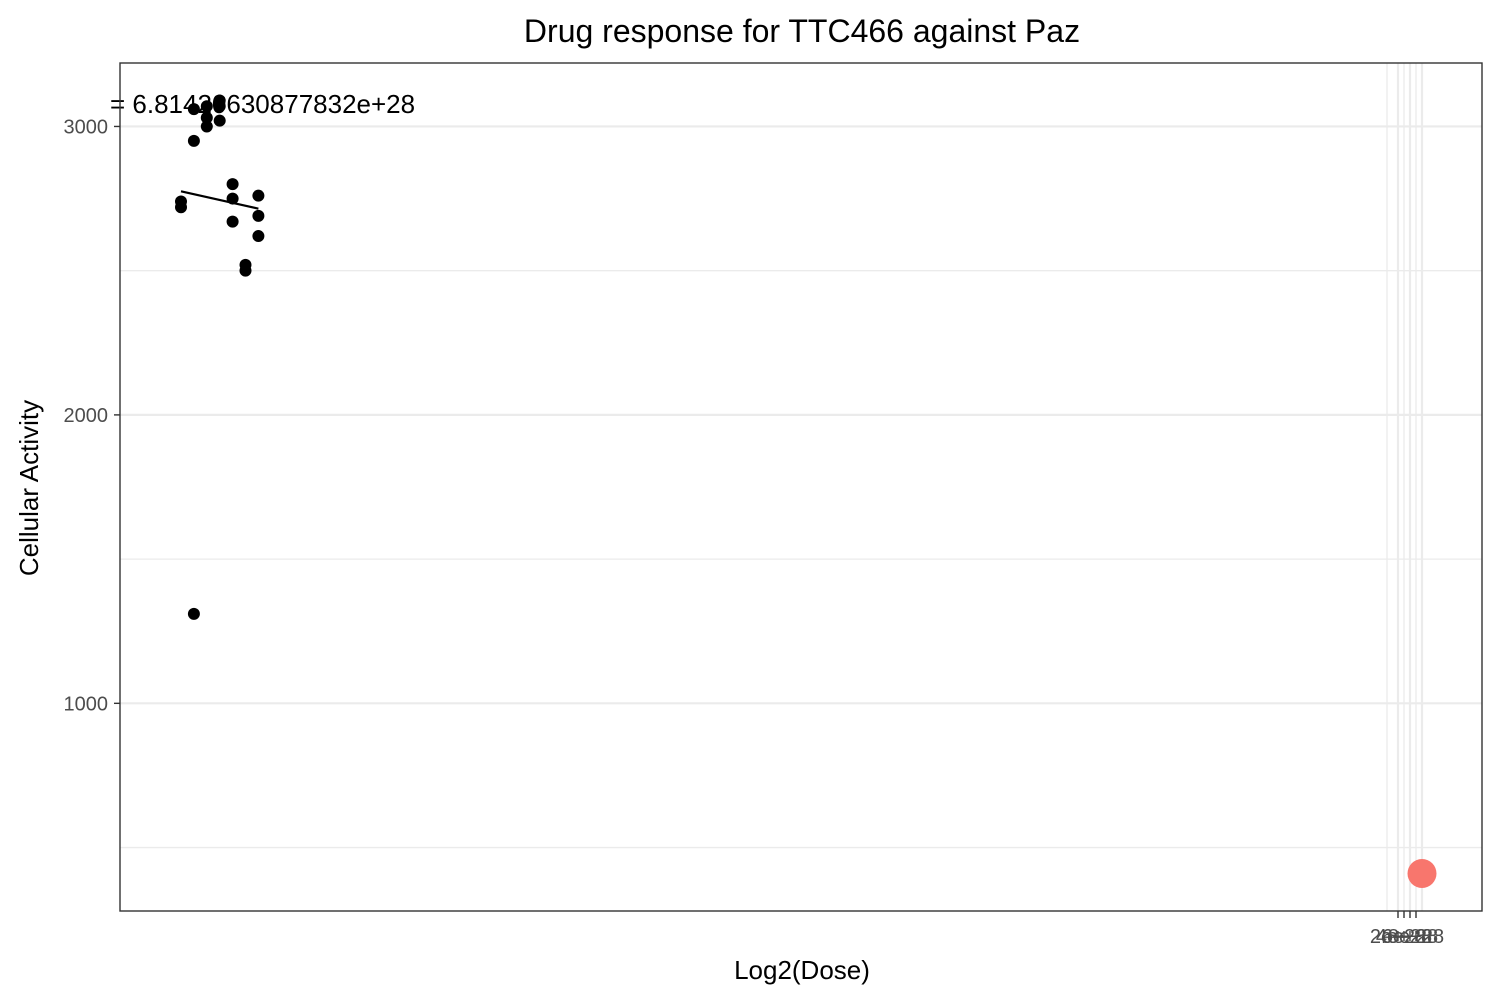  Describe the element at coordinates (27, 102) in the screenshot. I see `left-margin-mask` at that location.